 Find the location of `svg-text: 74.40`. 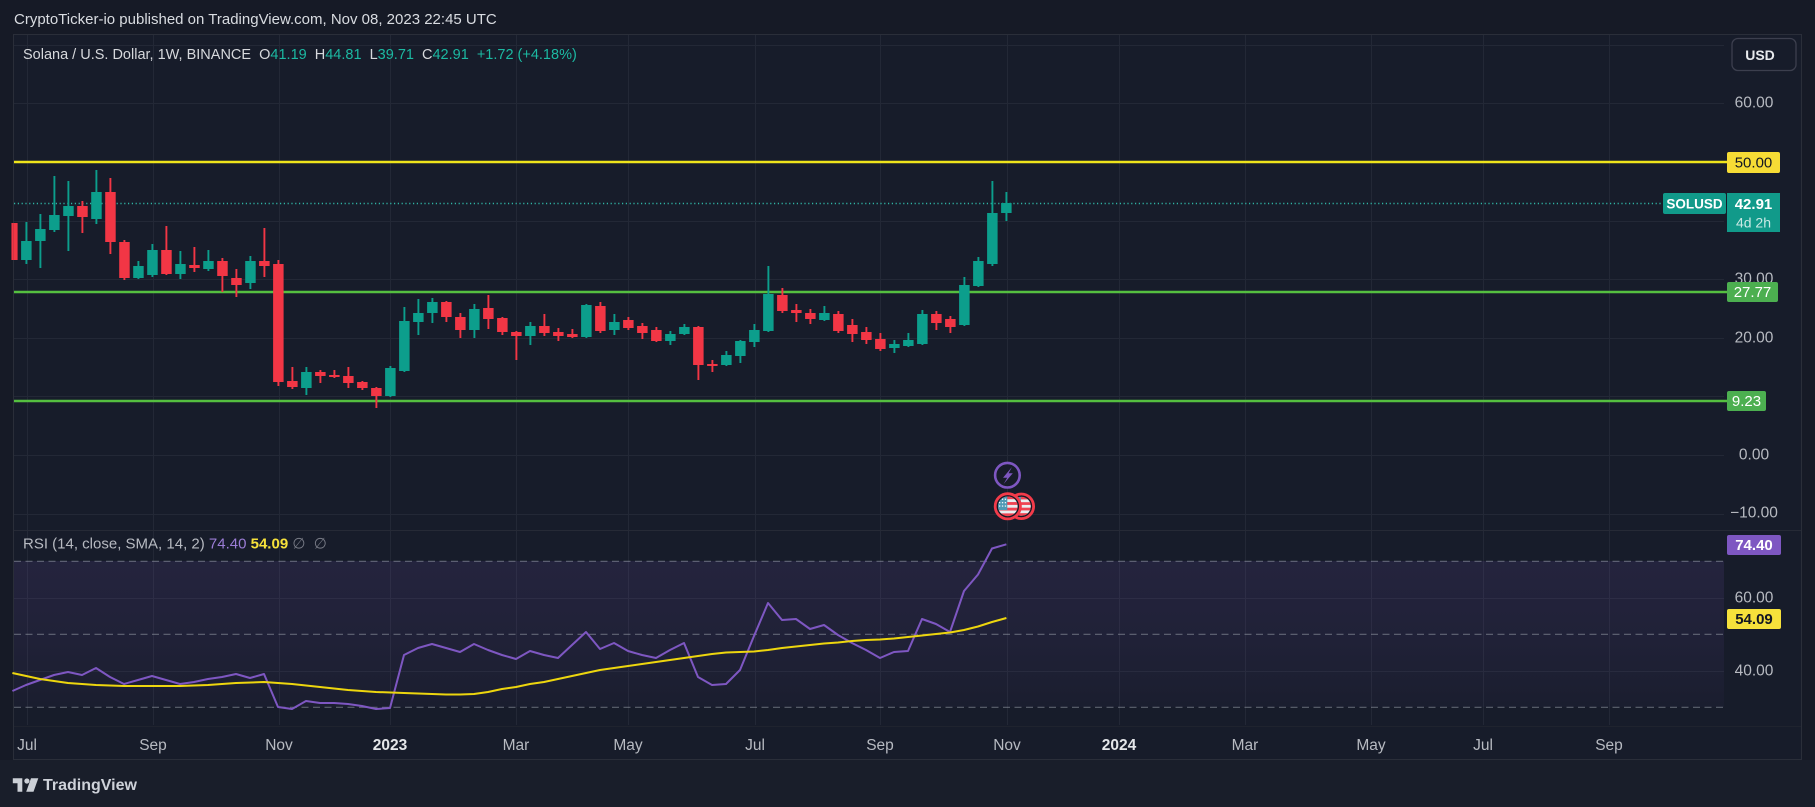

svg-text: 74.40 is located at coordinates (1754, 545).